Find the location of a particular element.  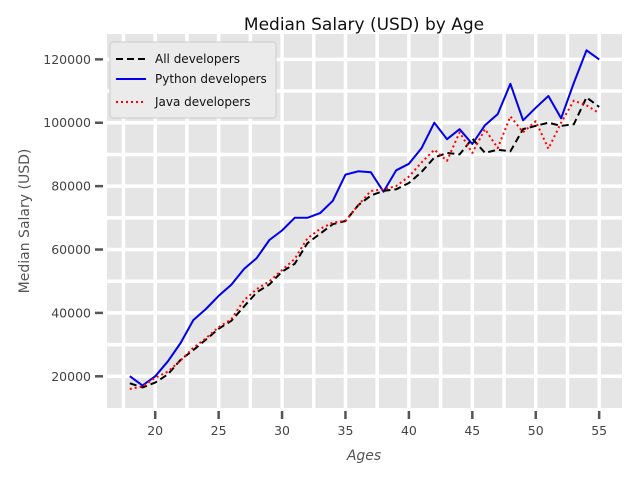

x-axis-label: Ages is located at coordinates (363, 456).